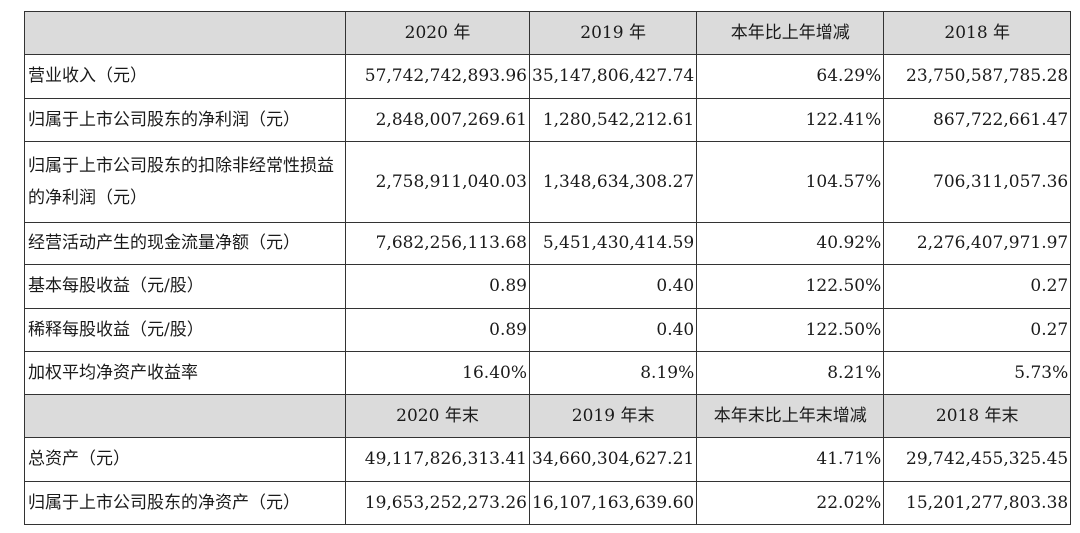 This screenshot has width=1080, height=533. What do you see at coordinates (977, 76) in the screenshot?
I see `value-2018: 23,750,587,785.28` at bounding box center [977, 76].